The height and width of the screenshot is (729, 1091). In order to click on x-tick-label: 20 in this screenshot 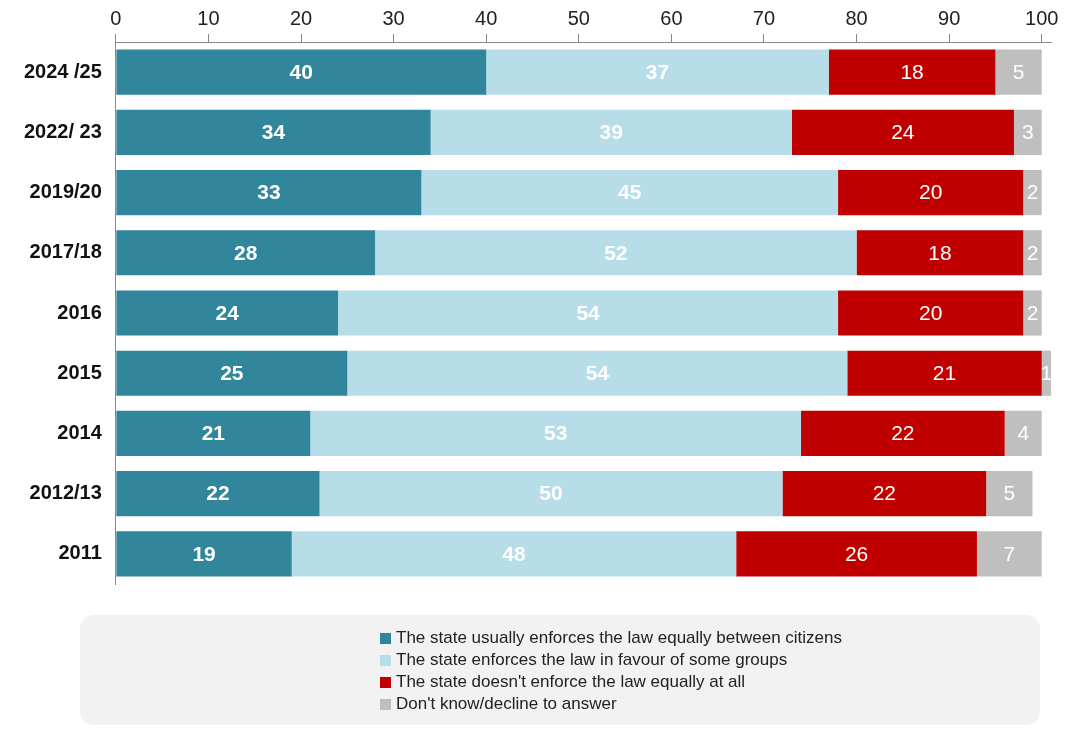, I will do `click(301, 17)`.